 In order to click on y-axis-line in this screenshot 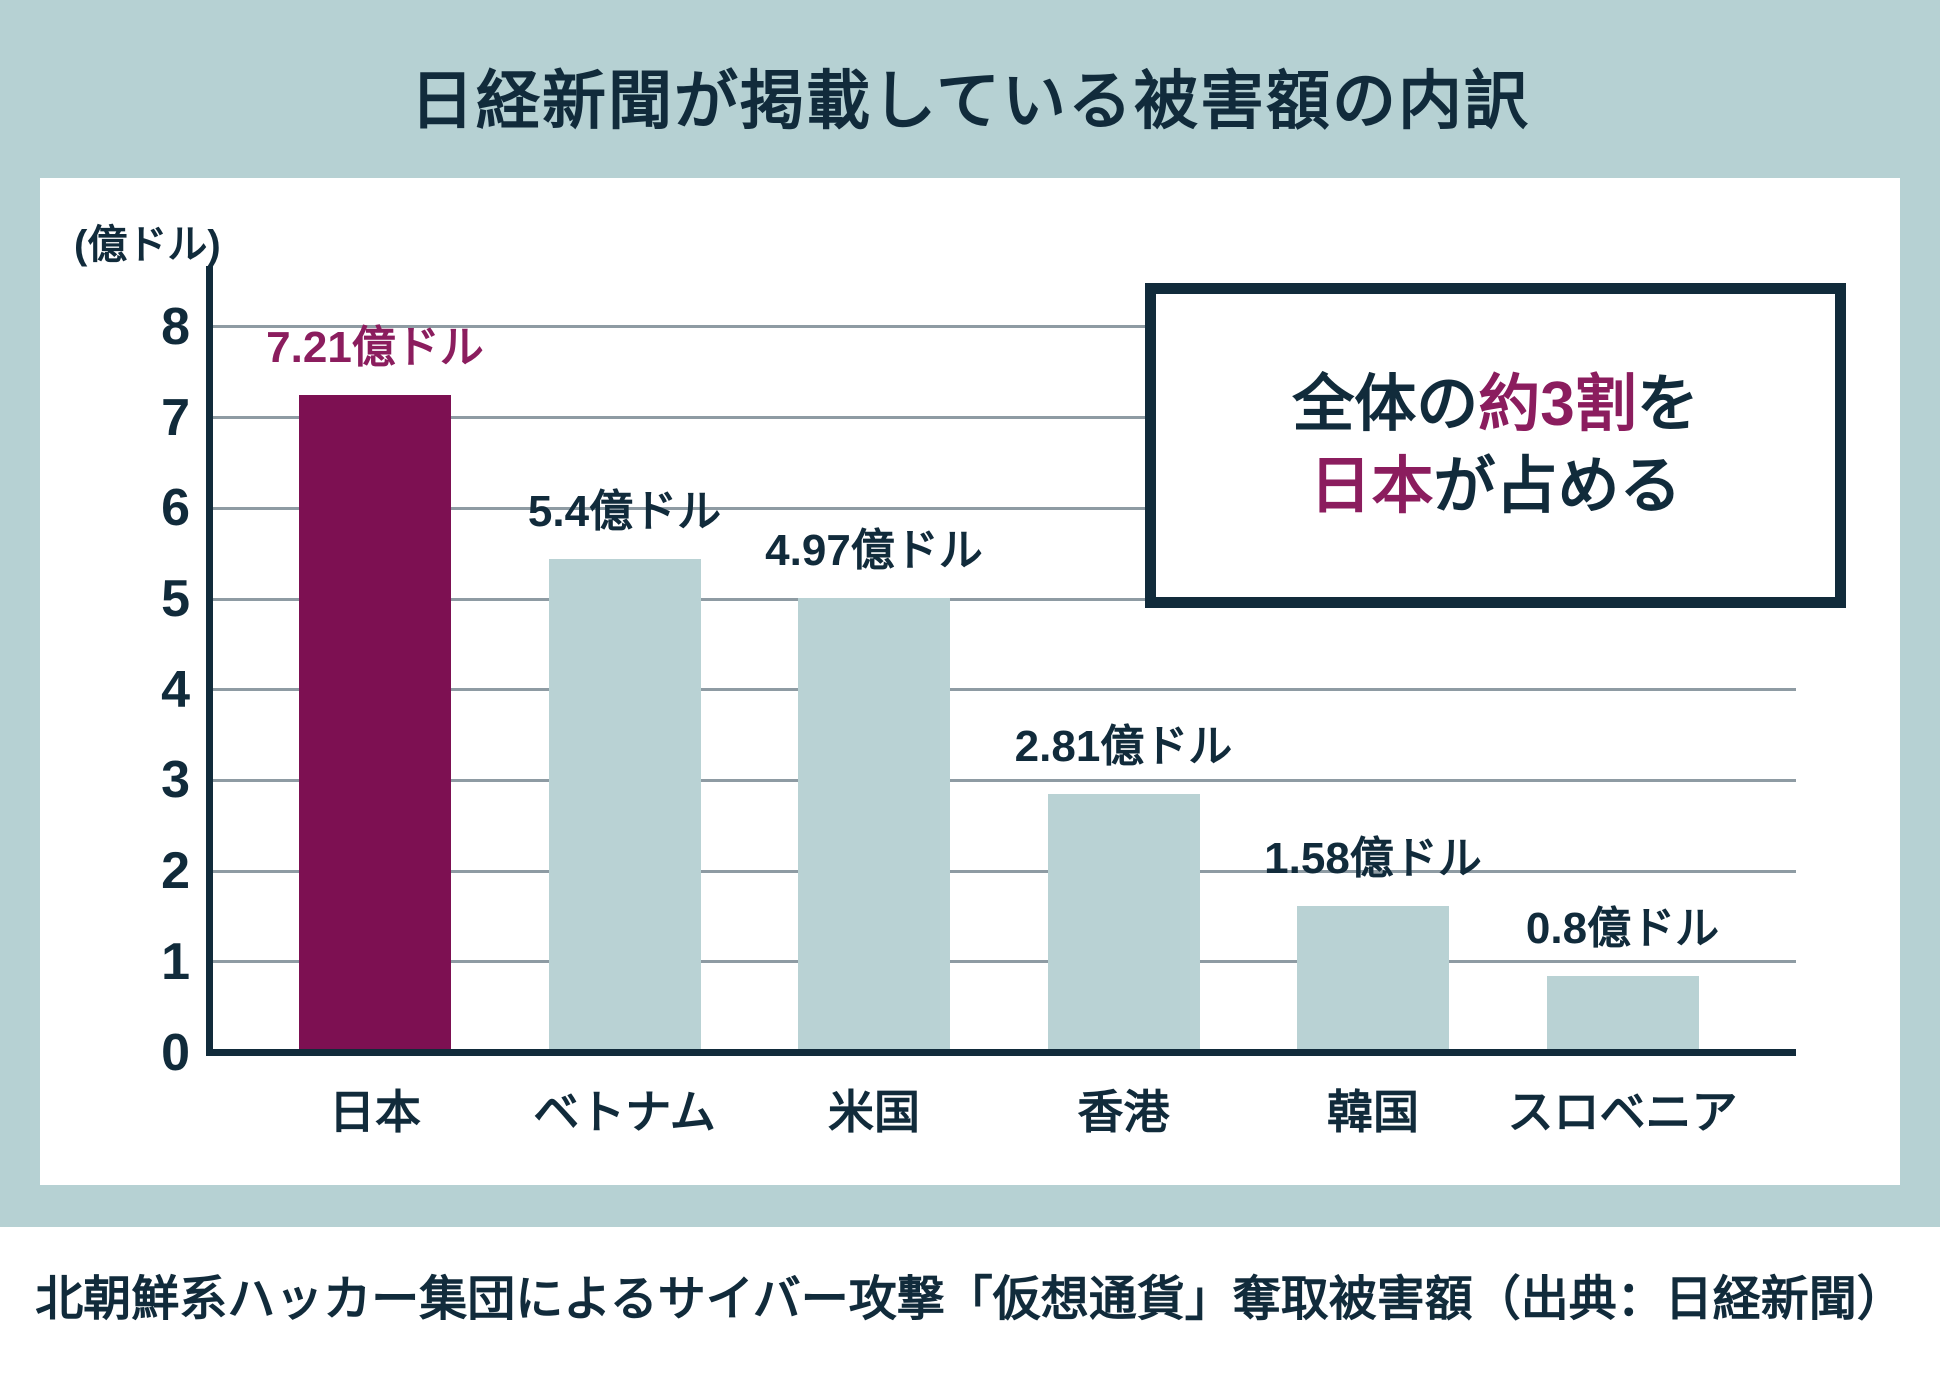, I will do `click(209, 661)`.